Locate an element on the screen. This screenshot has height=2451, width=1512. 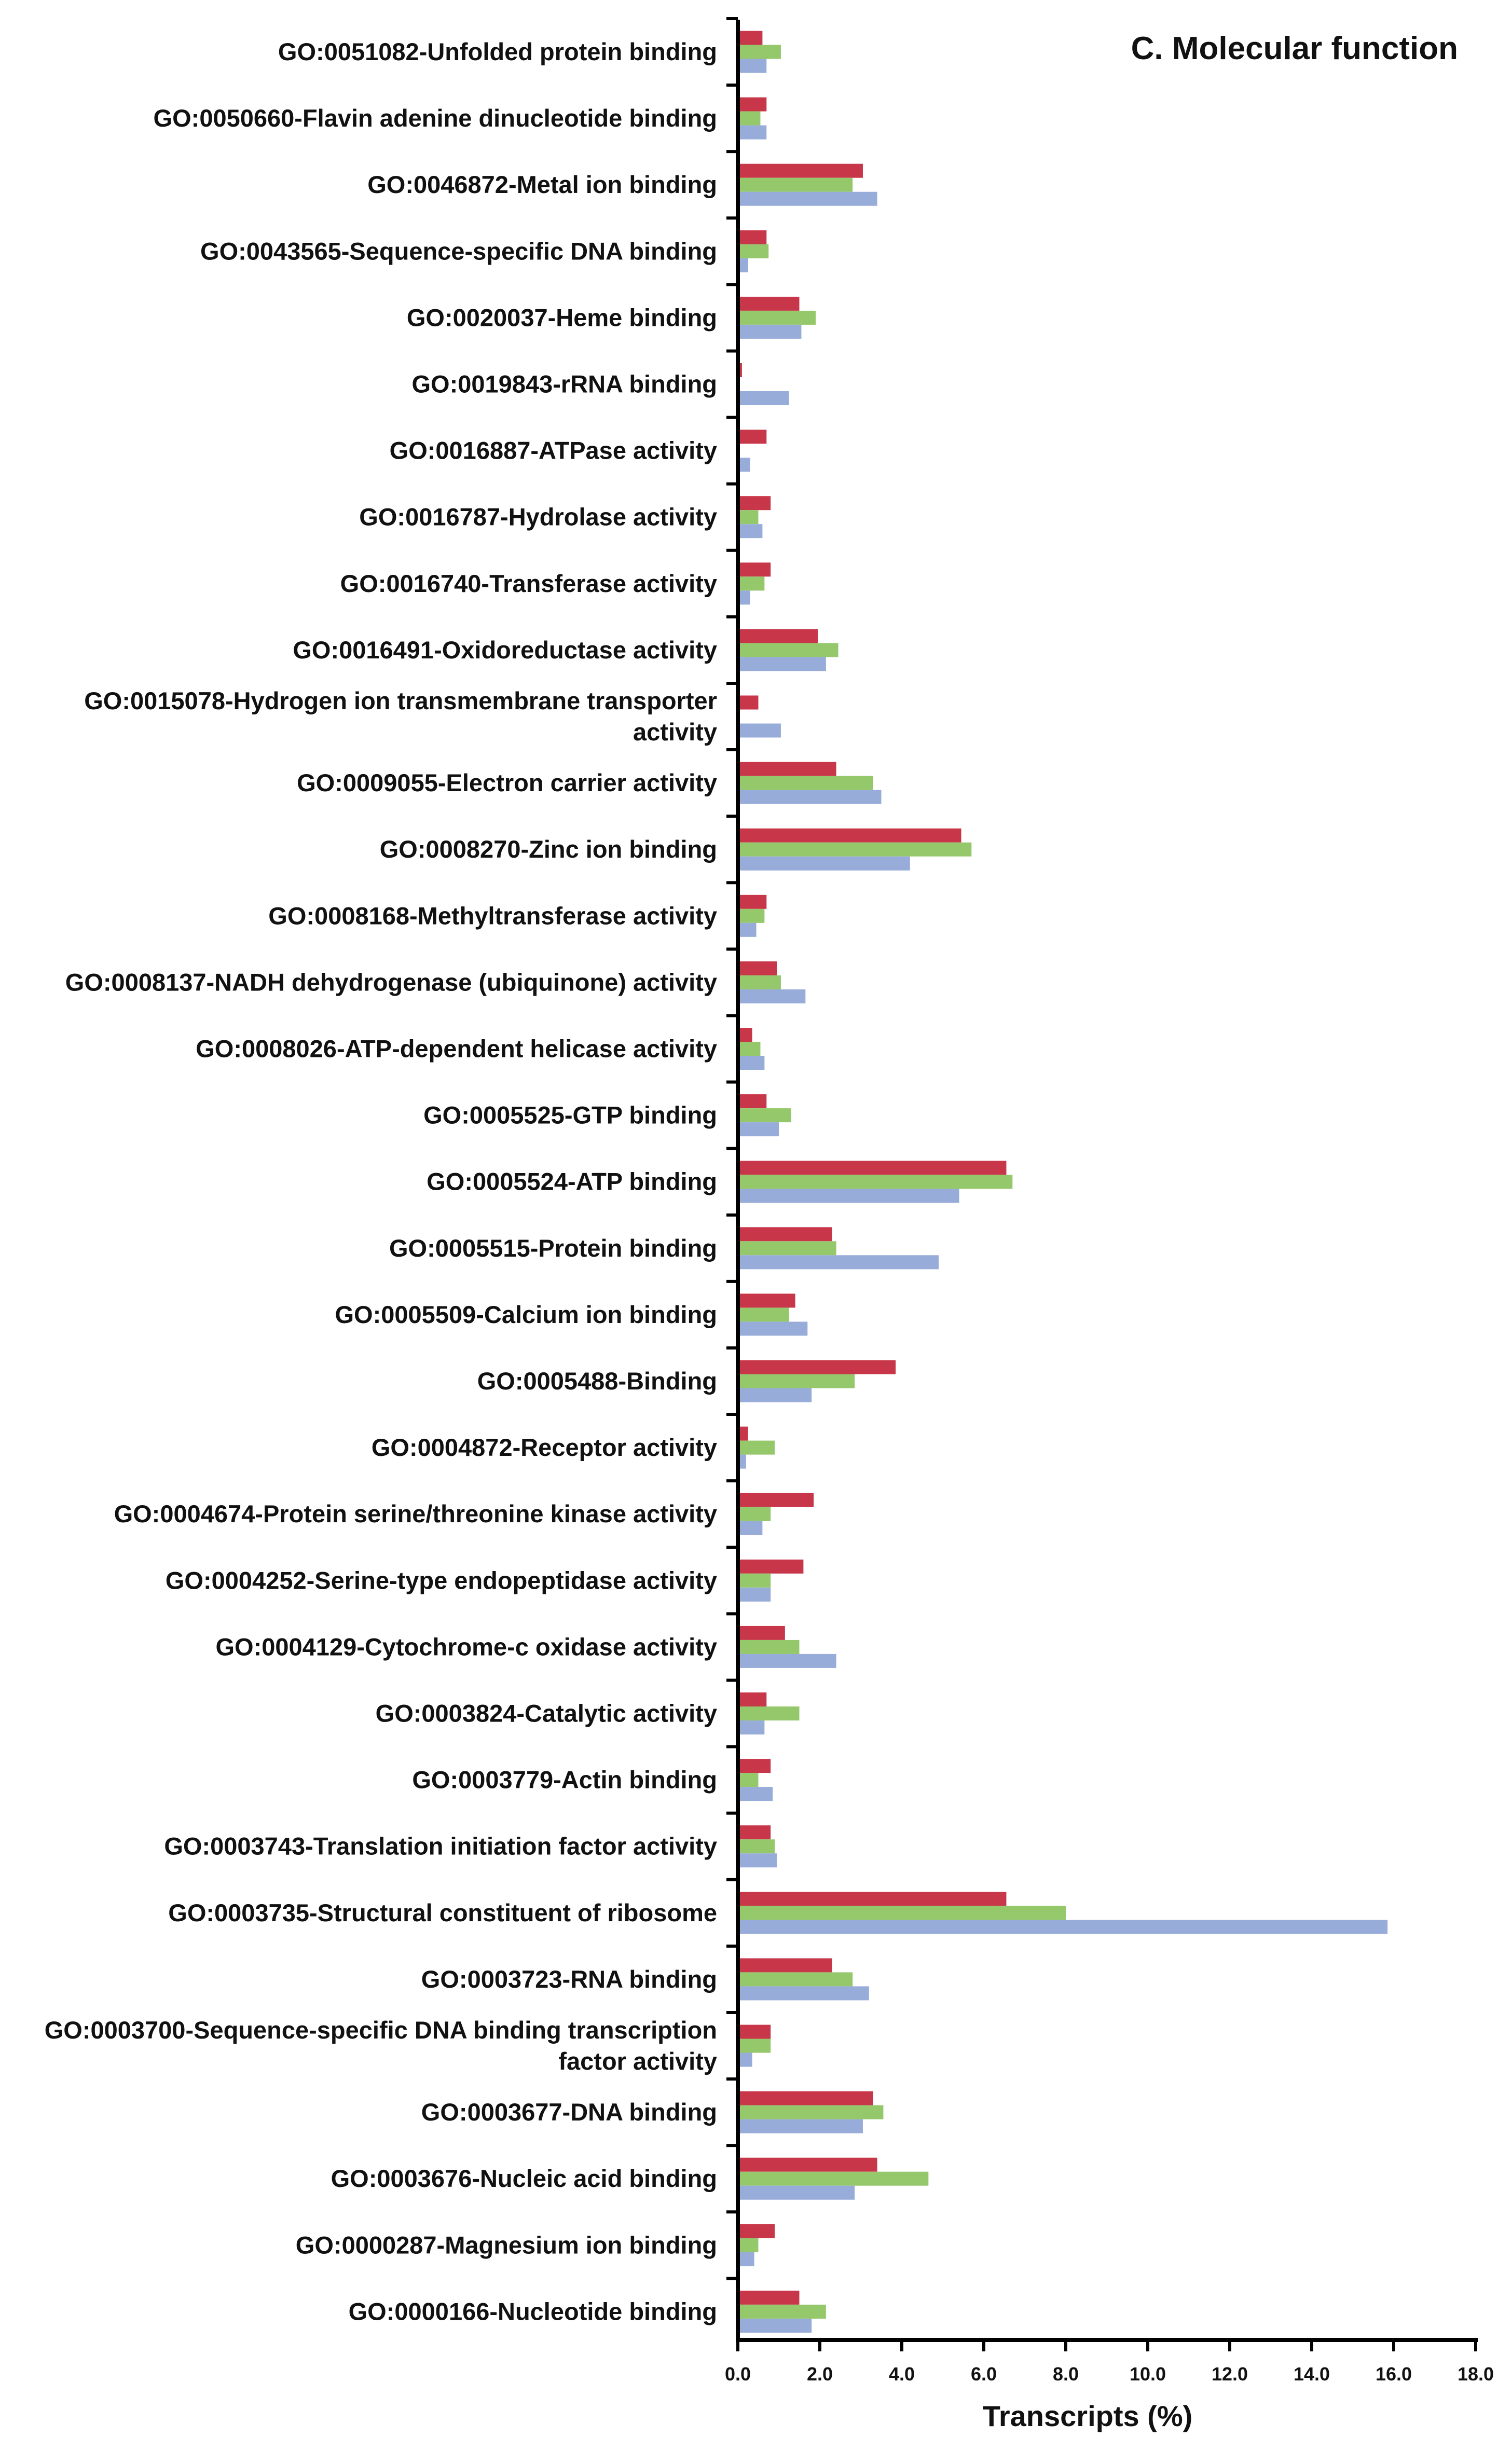
category-label: GO:0046872-Metal ion binding is located at coordinates (542, 185).